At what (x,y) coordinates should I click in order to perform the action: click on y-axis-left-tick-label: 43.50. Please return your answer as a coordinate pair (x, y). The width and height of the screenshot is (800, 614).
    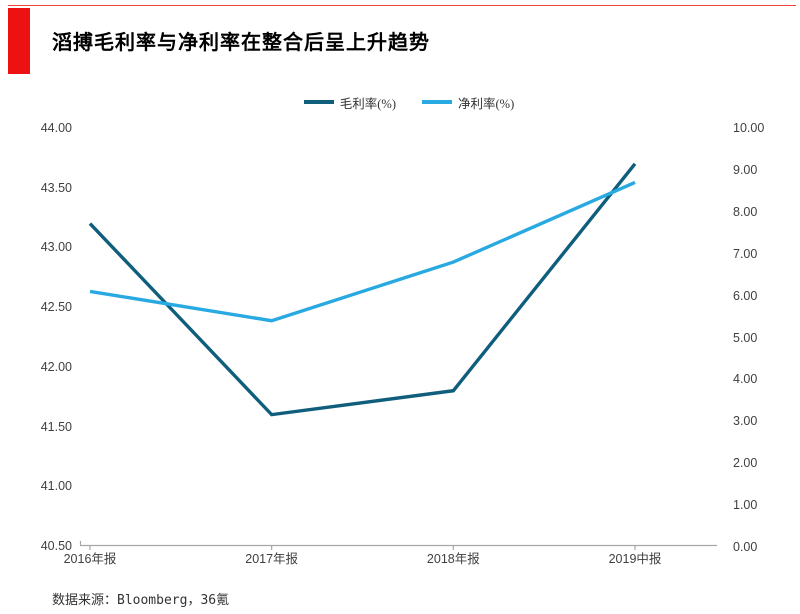
    Looking at the image, I should click on (56, 187).